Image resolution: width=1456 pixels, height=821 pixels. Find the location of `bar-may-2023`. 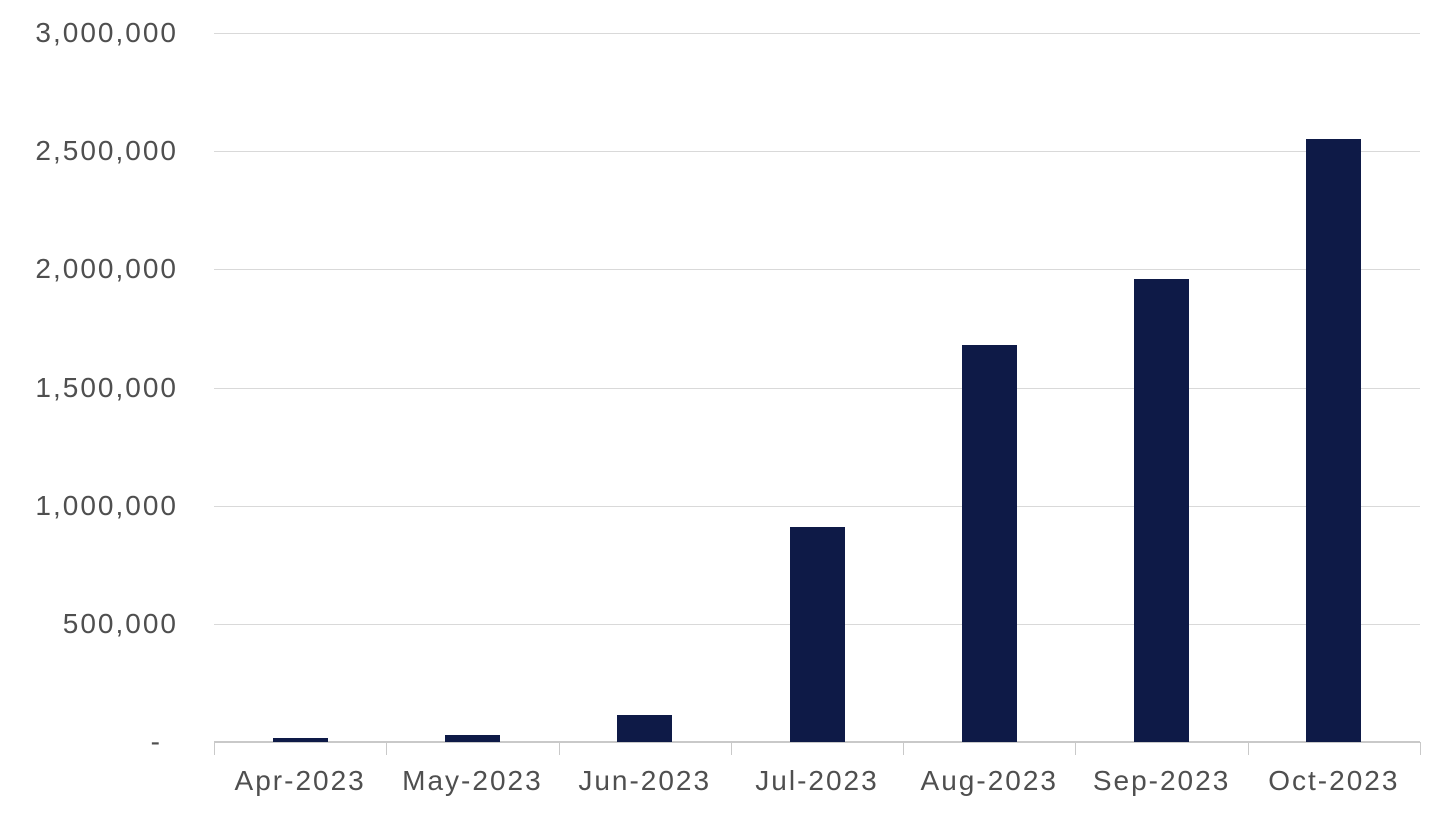

bar-may-2023 is located at coordinates (472, 738).